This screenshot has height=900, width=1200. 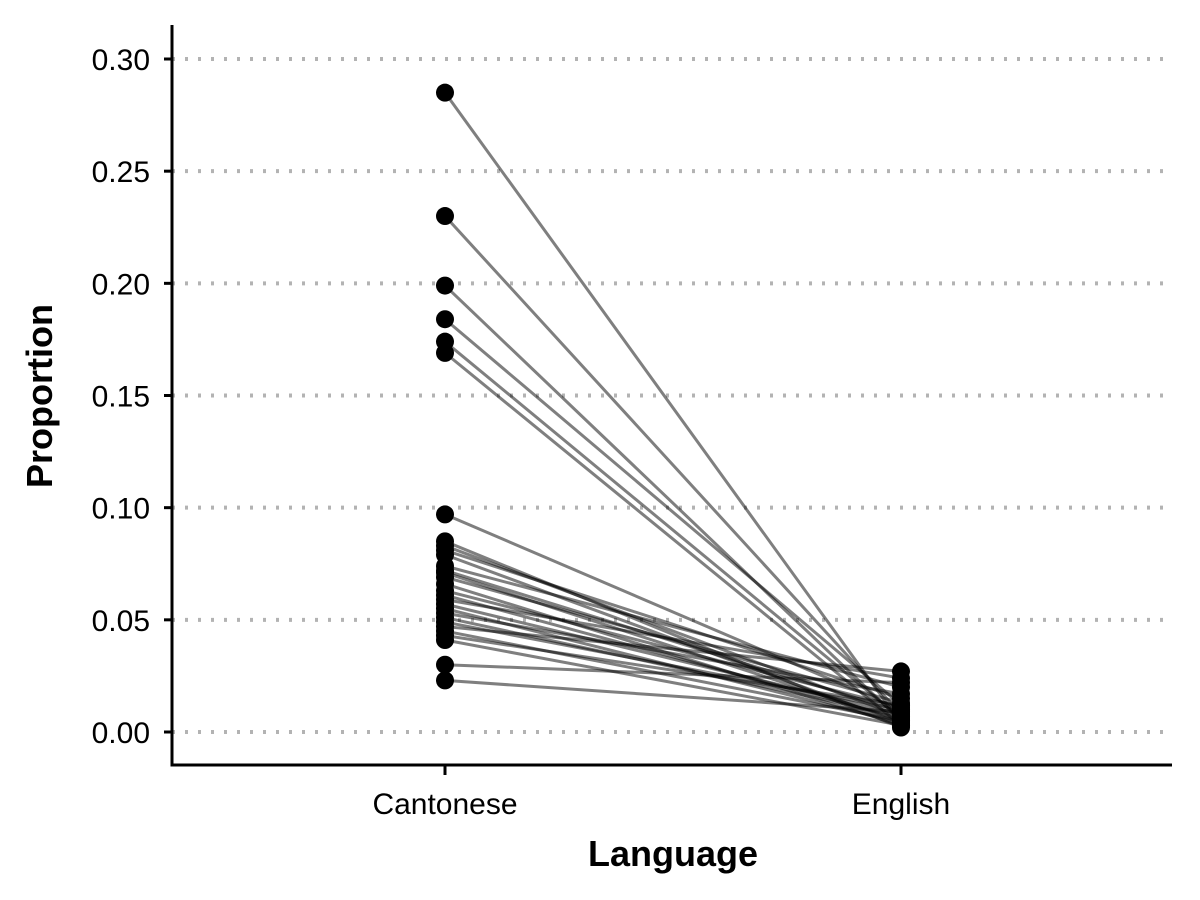 What do you see at coordinates (121, 172) in the screenshot?
I see `y-tick-label: 0.25` at bounding box center [121, 172].